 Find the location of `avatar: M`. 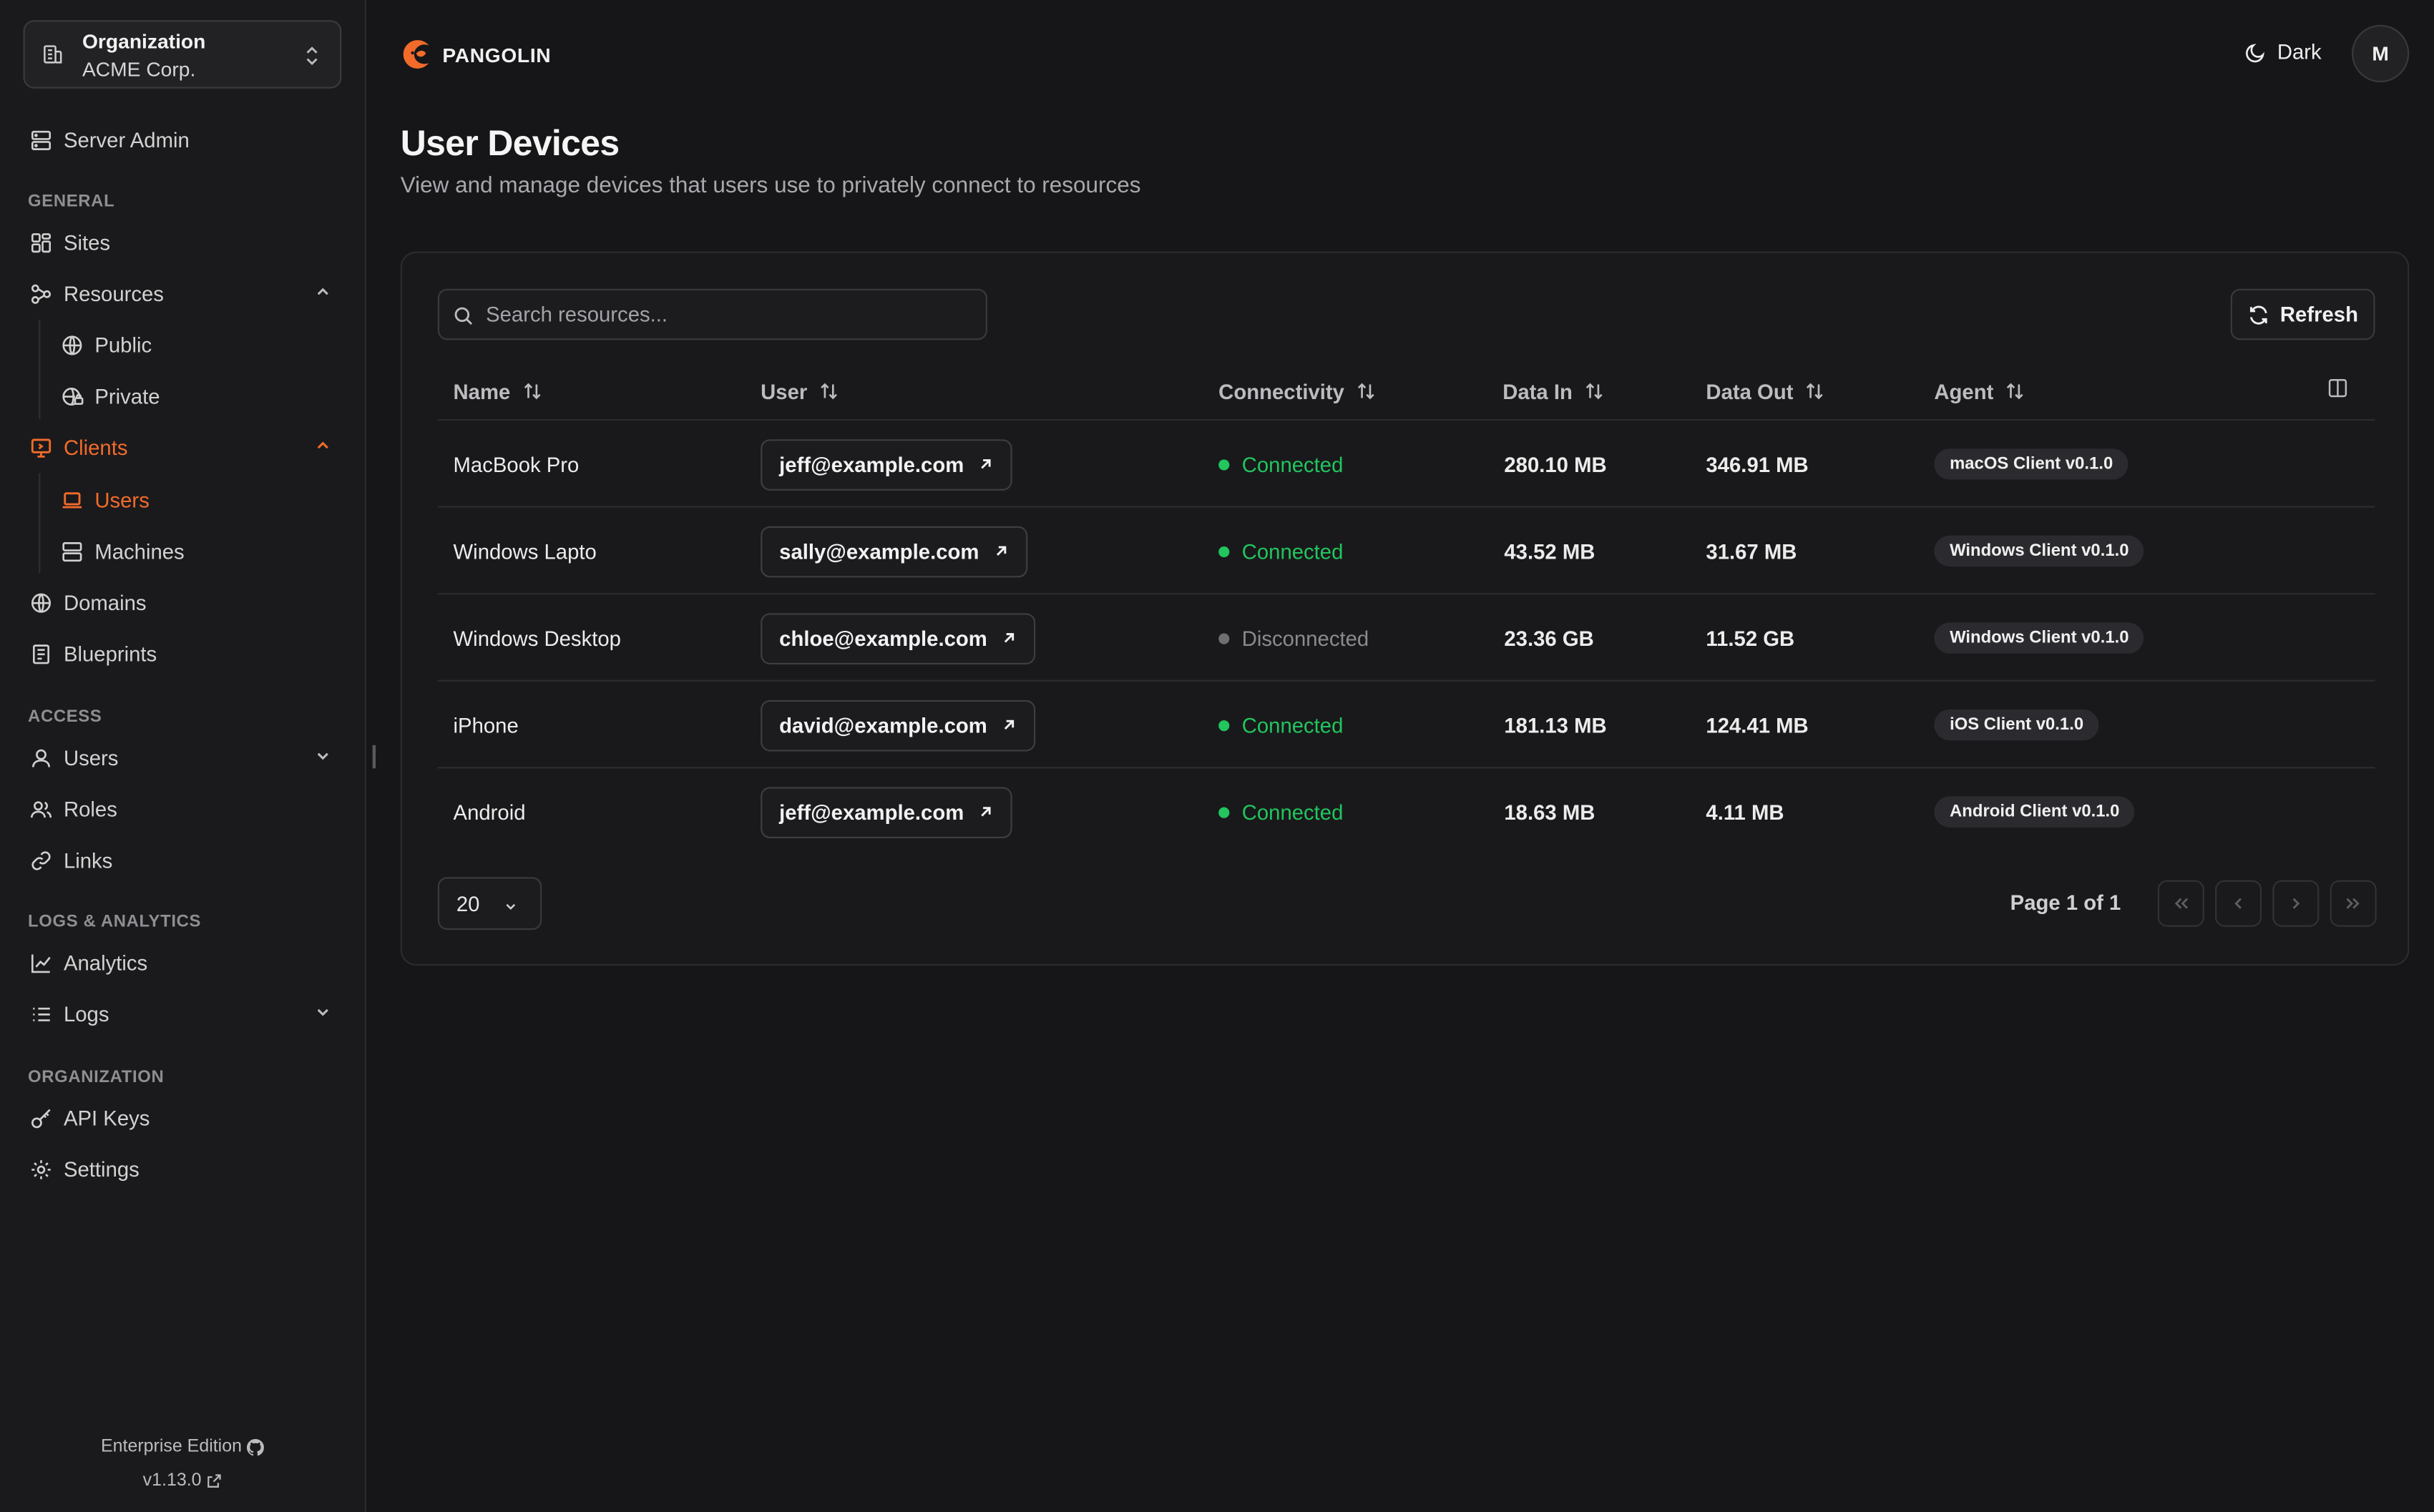

avatar: M is located at coordinates (2381, 53).